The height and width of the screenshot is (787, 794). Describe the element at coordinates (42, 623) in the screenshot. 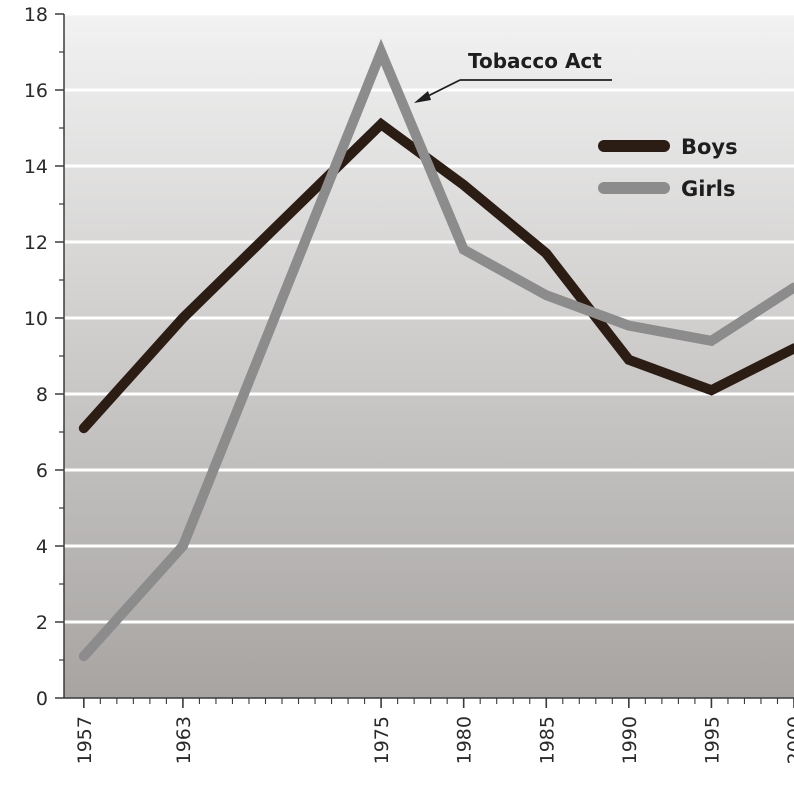

I see `y-tick-label-2: 2` at that location.